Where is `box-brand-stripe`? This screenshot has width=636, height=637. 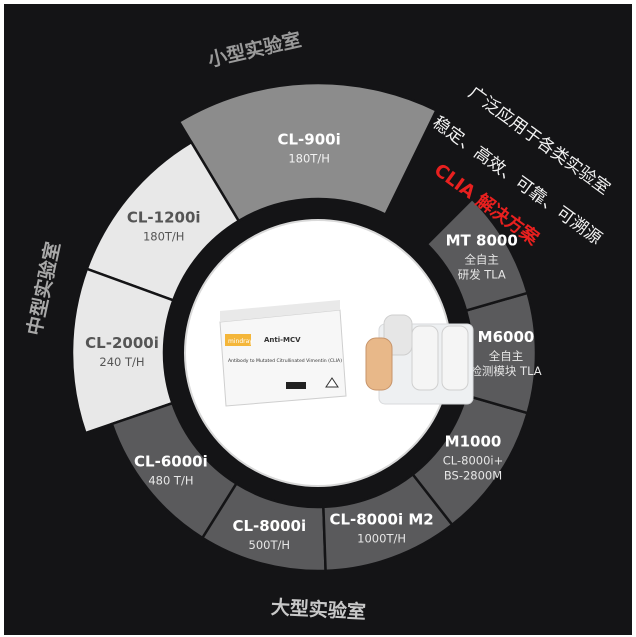 box-brand-stripe is located at coordinates (238, 340).